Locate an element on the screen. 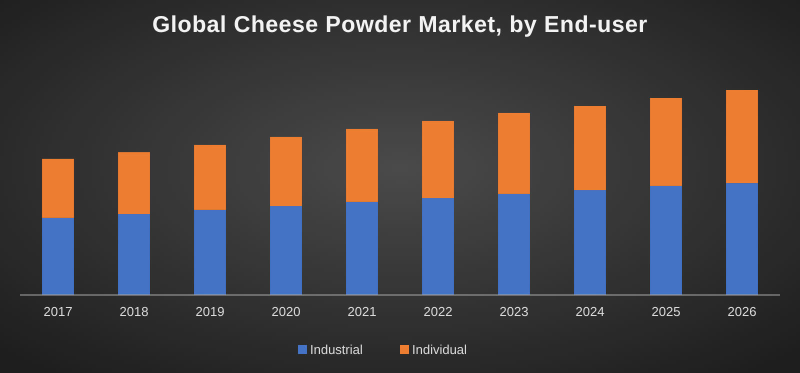 The image size is (800, 373). x-tick-label: 2019 is located at coordinates (210, 312).